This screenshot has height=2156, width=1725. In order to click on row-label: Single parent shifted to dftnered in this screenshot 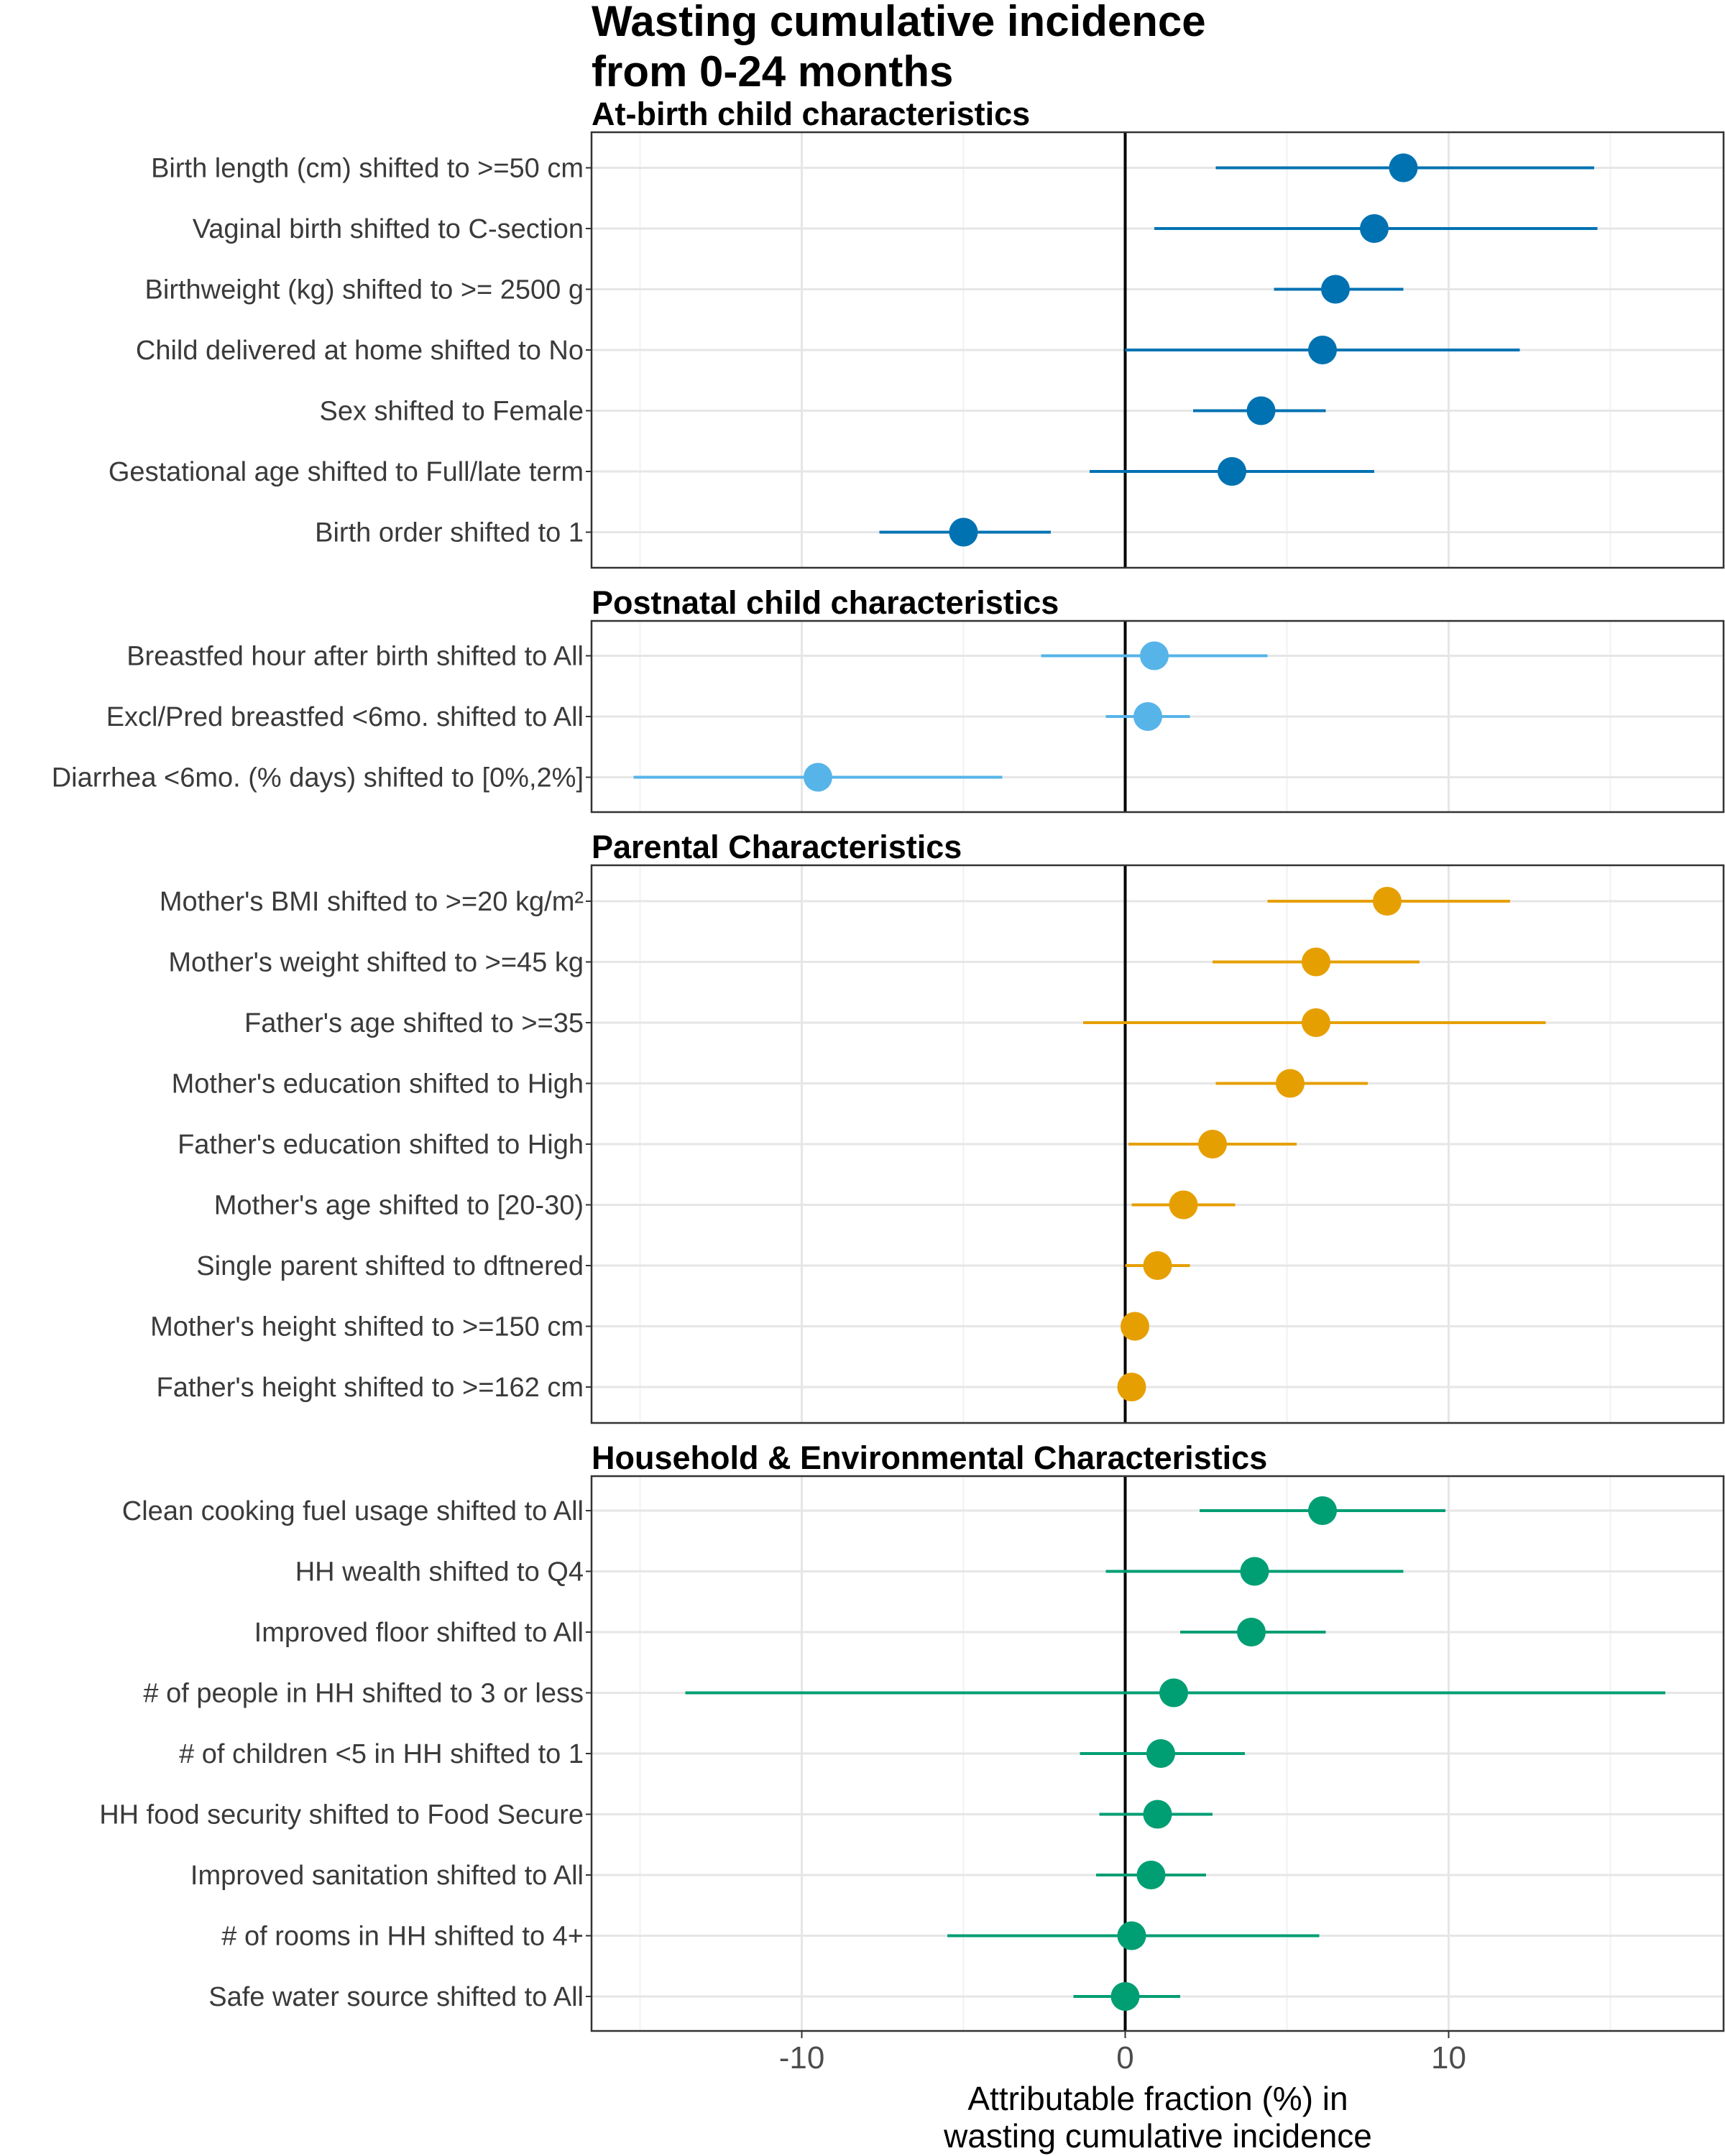, I will do `click(390, 1266)`.